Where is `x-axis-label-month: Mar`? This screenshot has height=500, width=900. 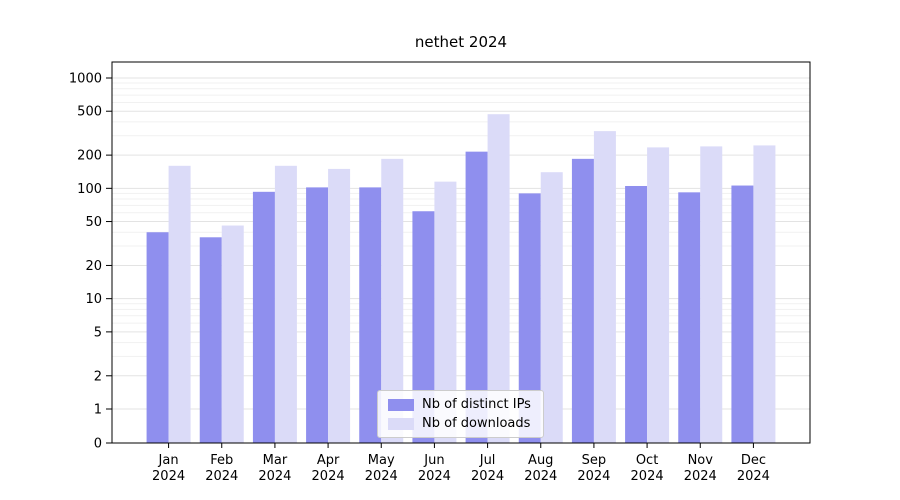
x-axis-label-month: Mar is located at coordinates (275, 460).